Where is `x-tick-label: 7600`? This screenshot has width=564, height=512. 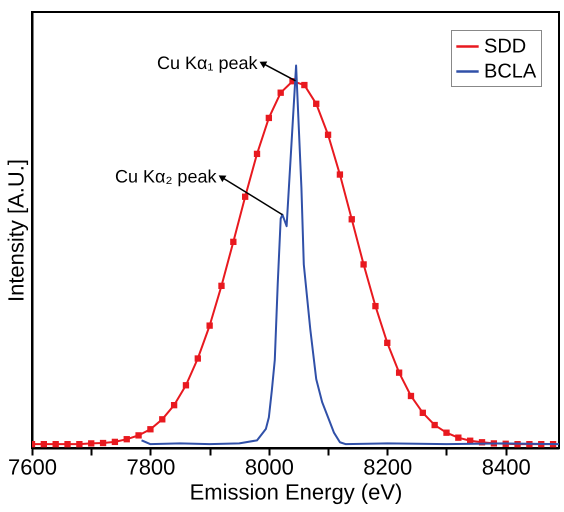 x-tick-label: 7600 is located at coordinates (32, 467).